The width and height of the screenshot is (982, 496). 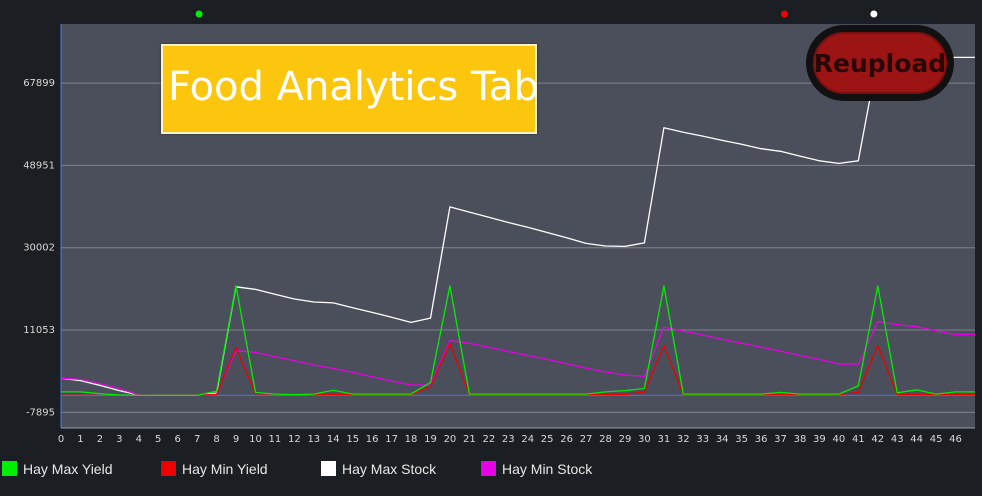 What do you see at coordinates (353, 87) in the screenshot?
I see `tab-banner-text: Food Analytics Tab` at bounding box center [353, 87].